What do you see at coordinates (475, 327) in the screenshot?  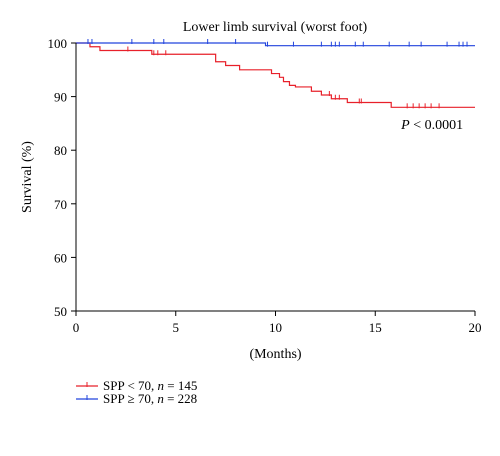 I see `x-tick-label: 20` at bounding box center [475, 327].